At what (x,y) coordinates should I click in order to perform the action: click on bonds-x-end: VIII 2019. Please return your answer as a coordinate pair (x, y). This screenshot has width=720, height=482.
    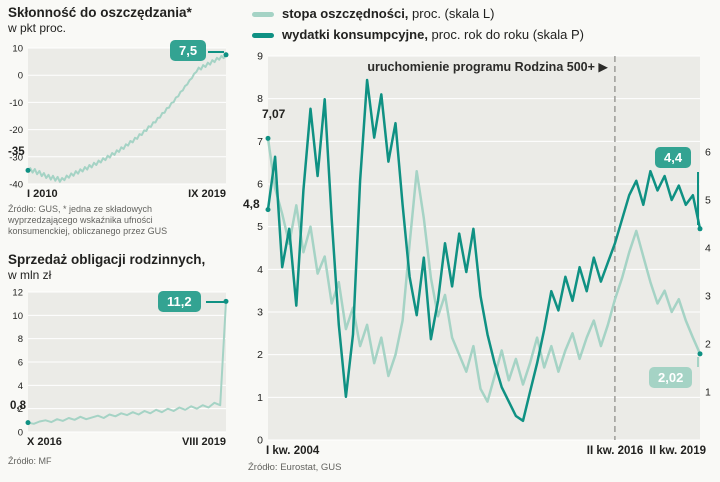
    Looking at the image, I should click on (203, 442).